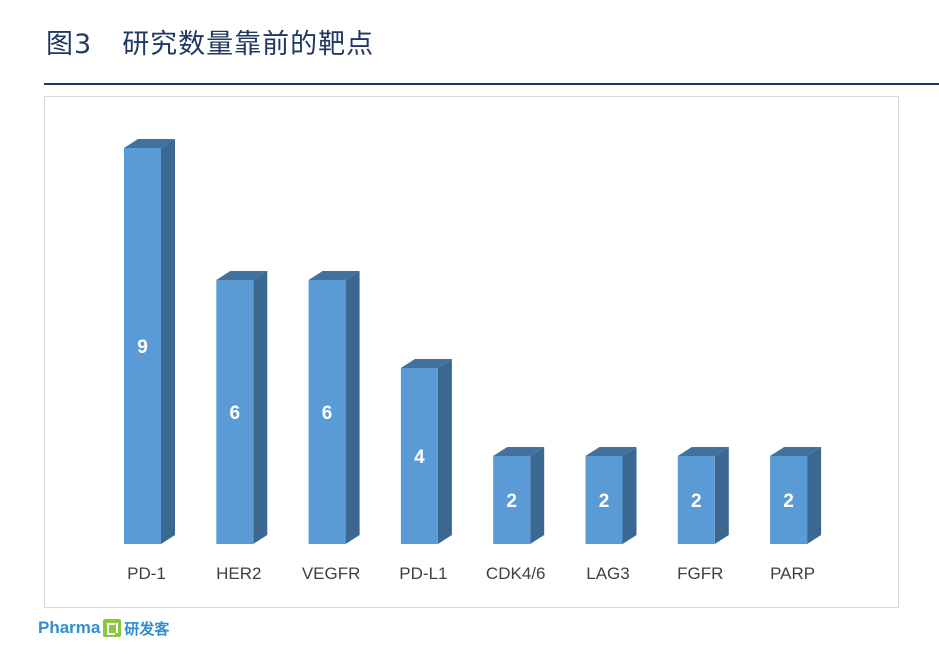 The height and width of the screenshot is (666, 939). What do you see at coordinates (238, 573) in the screenshot?
I see `x-tick-label: HER2` at bounding box center [238, 573].